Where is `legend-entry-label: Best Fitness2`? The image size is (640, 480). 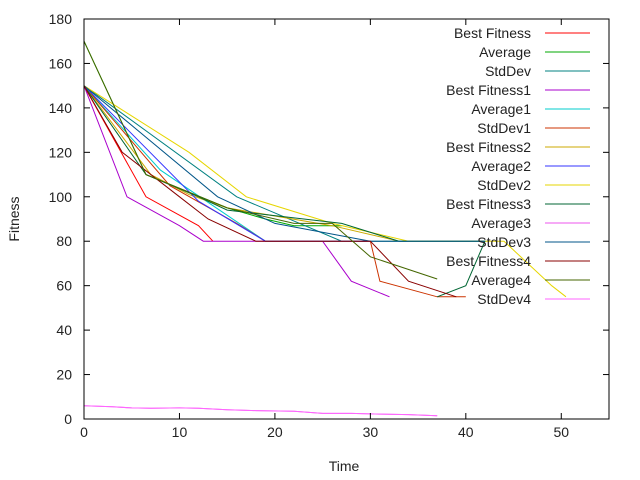 legend-entry-label: Best Fitness2 is located at coordinates (488, 147).